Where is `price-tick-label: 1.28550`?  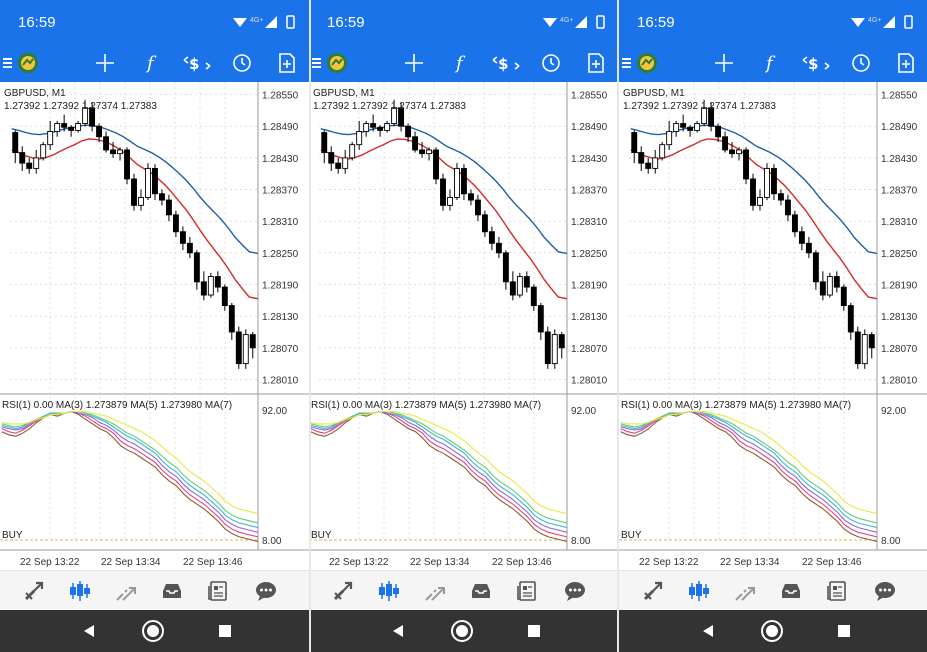
price-tick-label: 1.28550 is located at coordinates (280, 96).